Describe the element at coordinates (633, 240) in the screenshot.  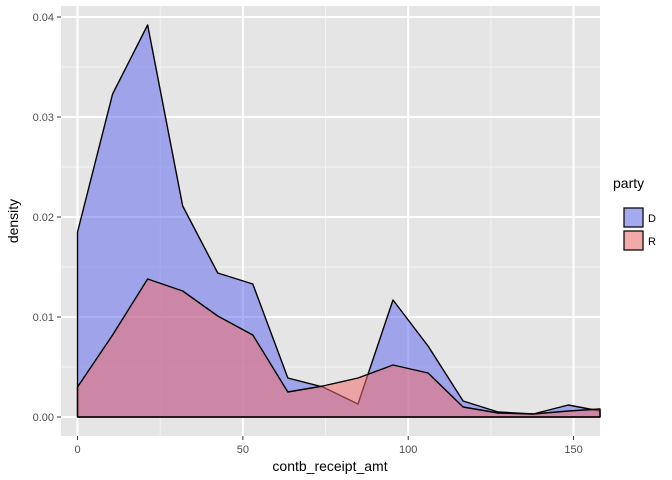
I see `legend-key-r` at that location.